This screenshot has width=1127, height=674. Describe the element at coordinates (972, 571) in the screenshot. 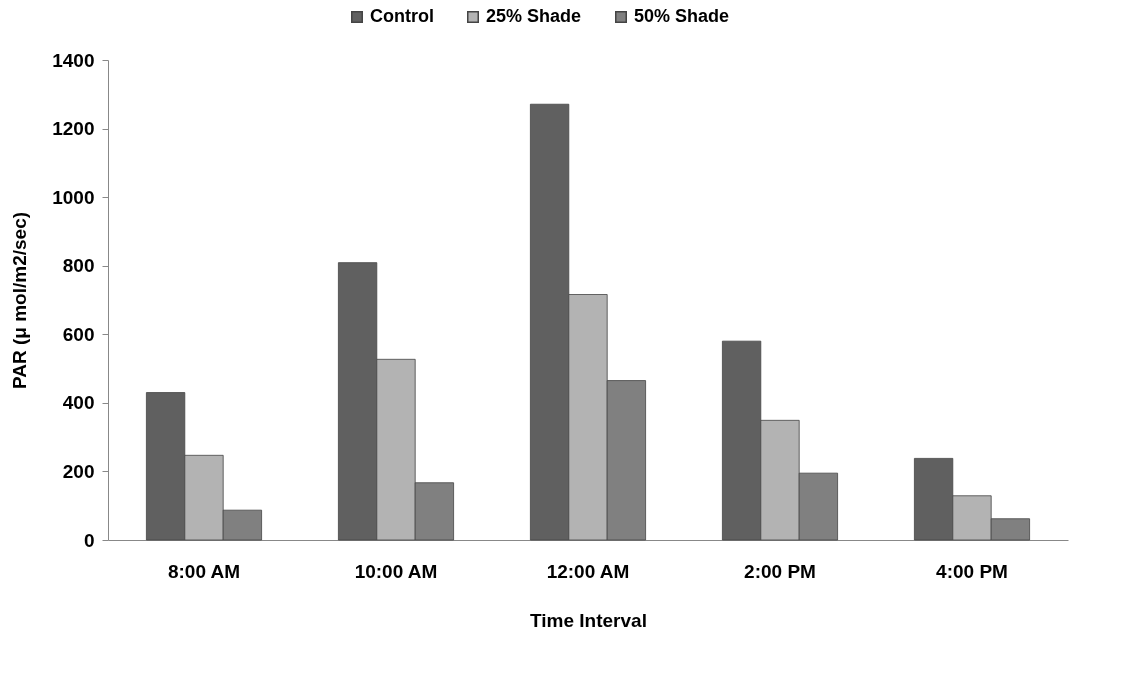

I see `x-tick-label: 4:00 PM` at that location.